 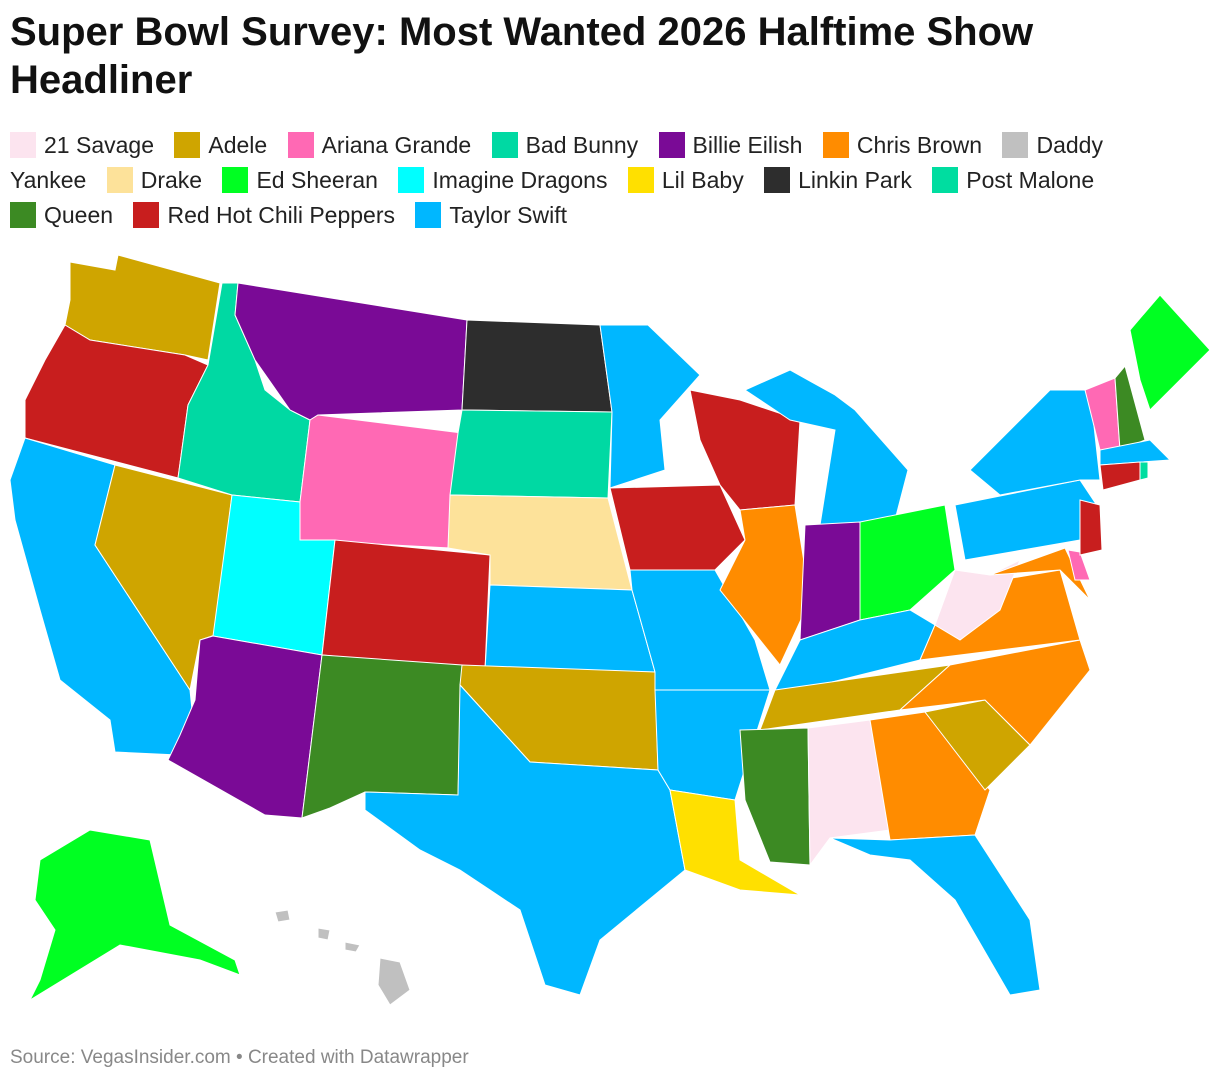 I want to click on legend-item: Ed Sheeran, so click(x=300, y=180).